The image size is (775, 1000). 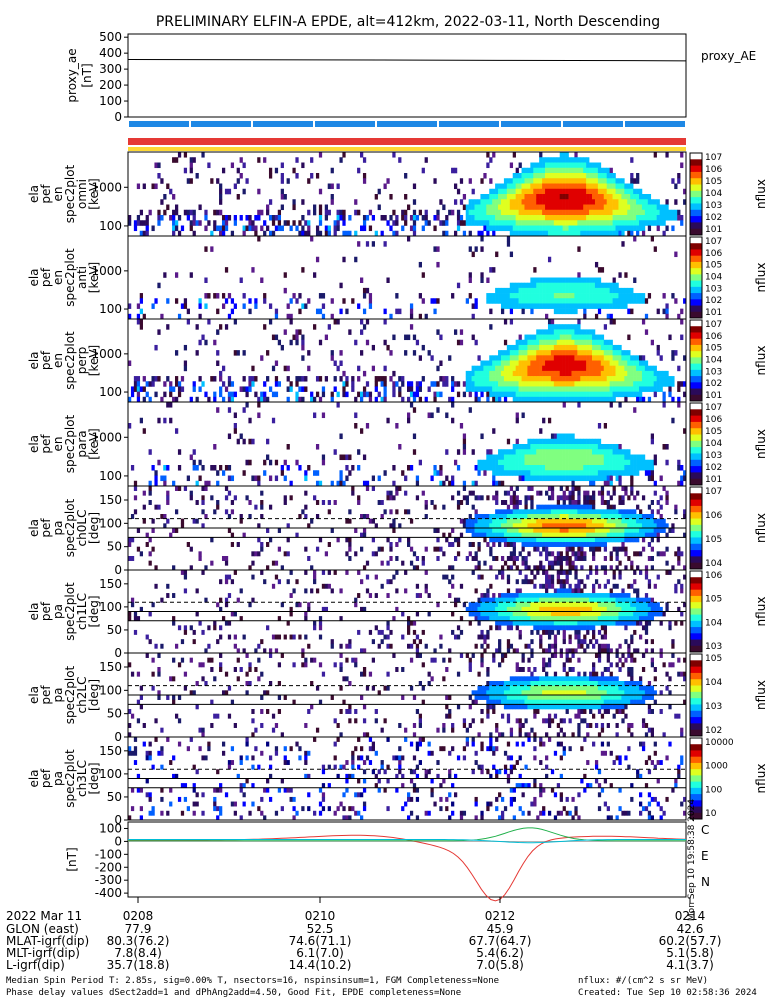 What do you see at coordinates (696, 385) in the screenshot?
I see `colorbar-segment` at bounding box center [696, 385].